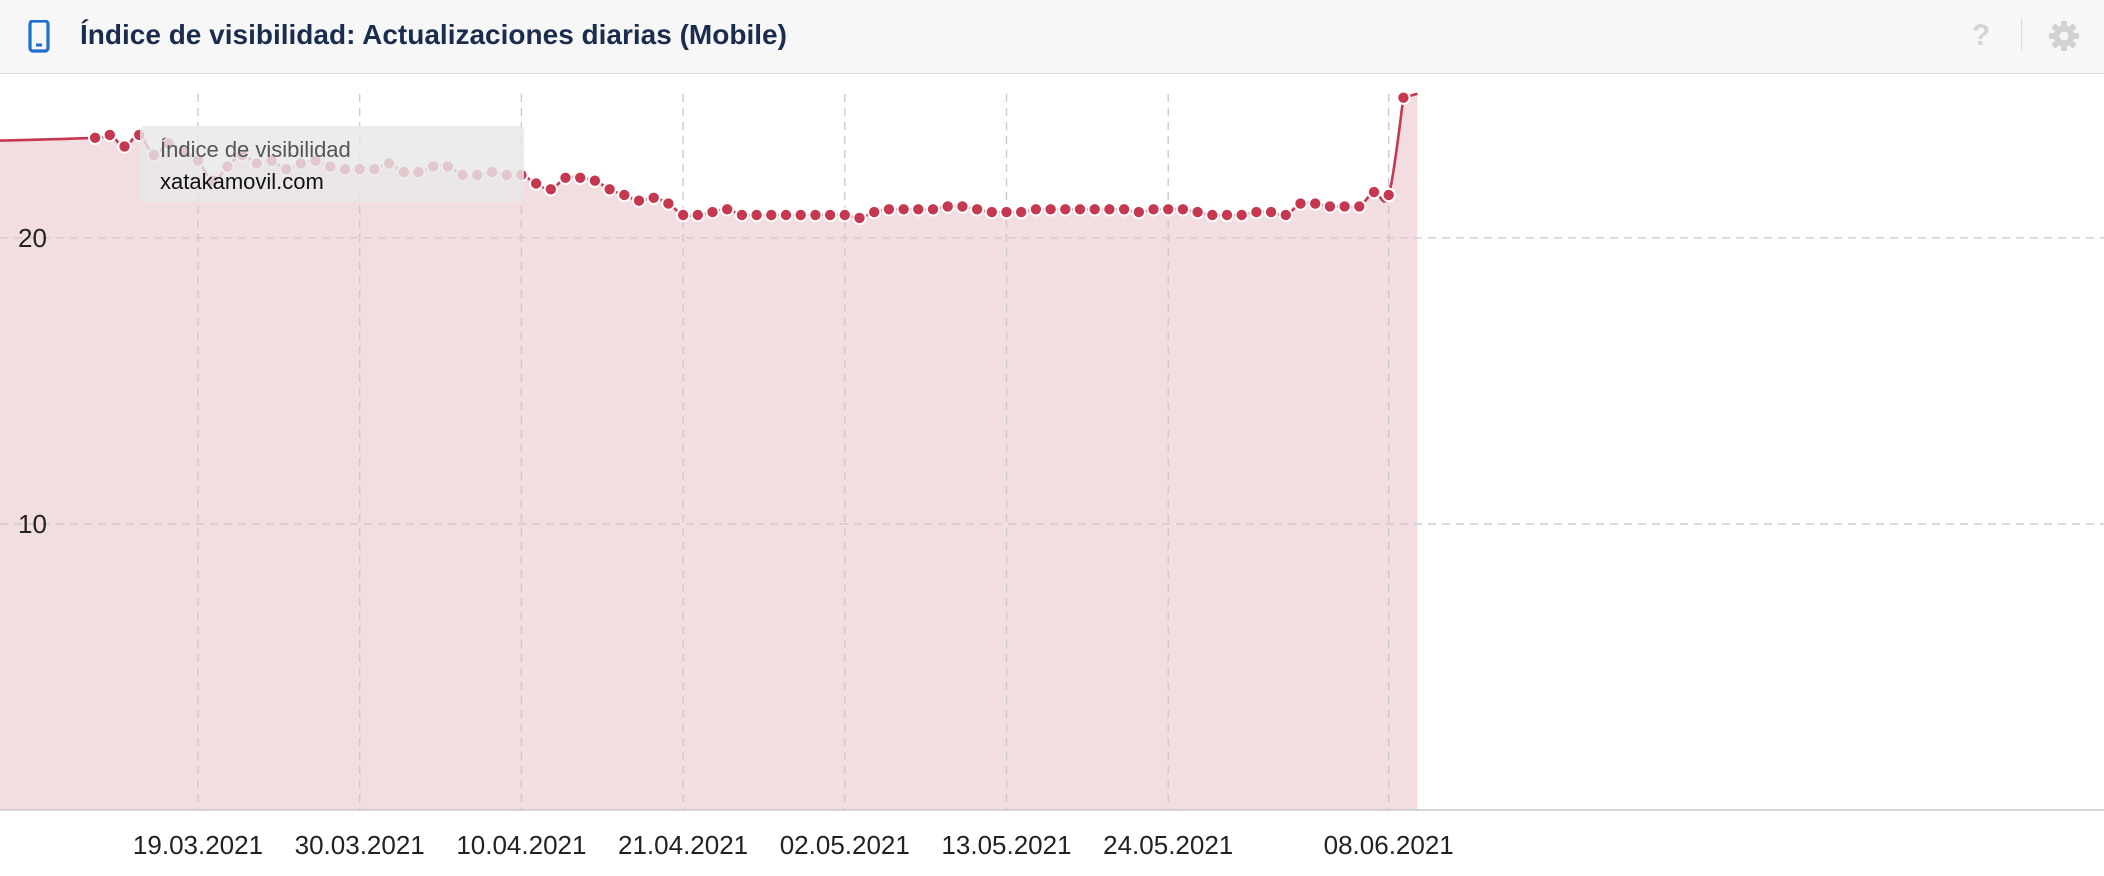 Image resolution: width=2104 pixels, height=876 pixels. What do you see at coordinates (1389, 845) in the screenshot?
I see `x-tick-label: 08.06.2021` at bounding box center [1389, 845].